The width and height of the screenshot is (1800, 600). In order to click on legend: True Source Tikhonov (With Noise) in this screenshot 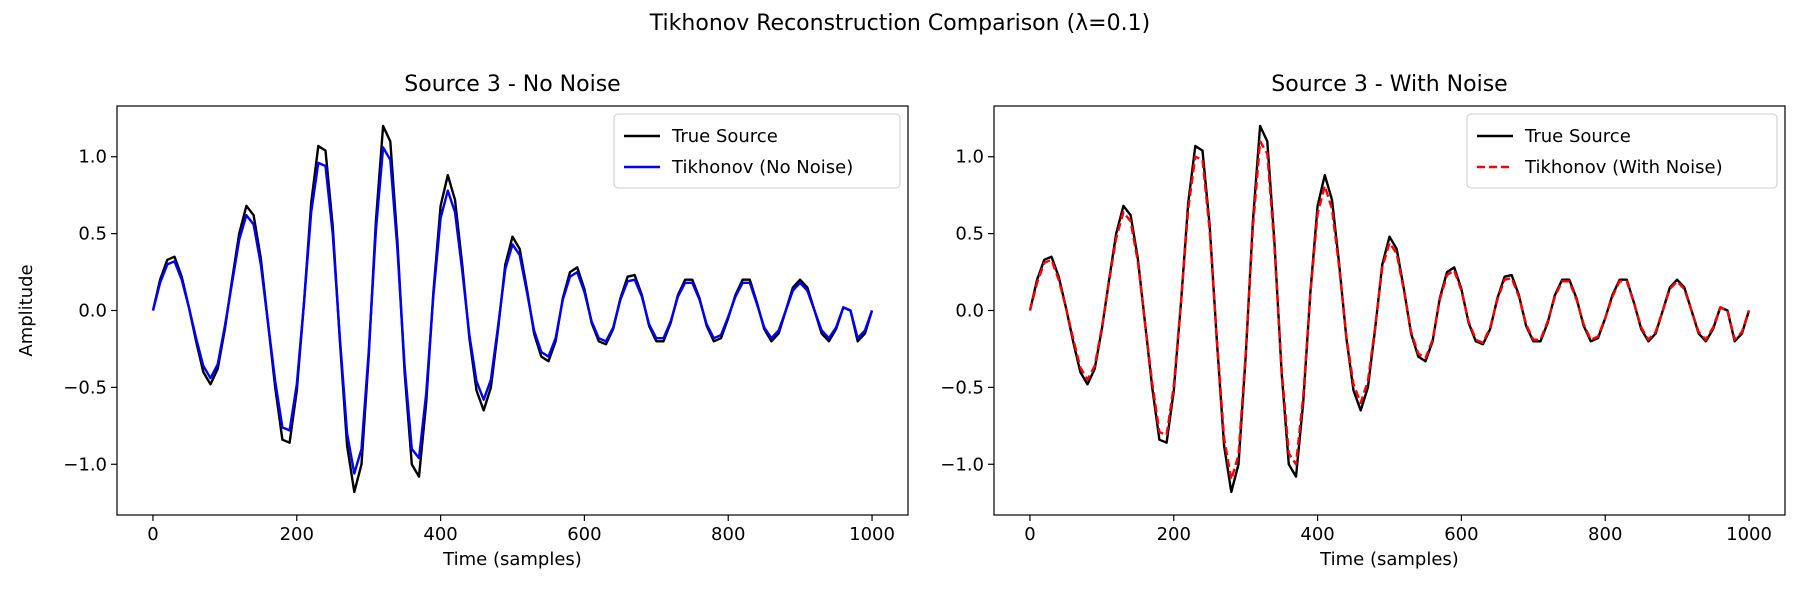, I will do `click(1622, 151)`.